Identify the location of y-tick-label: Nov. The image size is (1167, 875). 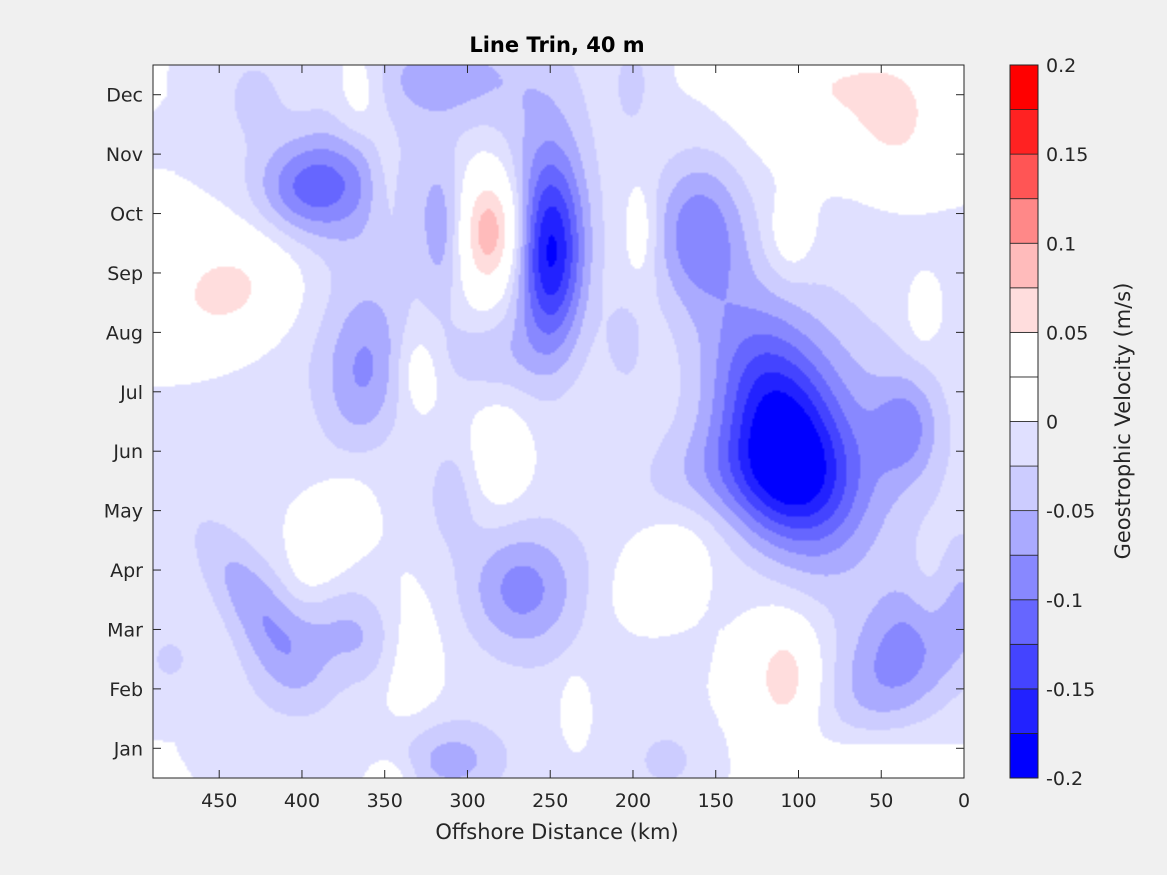
(124, 155).